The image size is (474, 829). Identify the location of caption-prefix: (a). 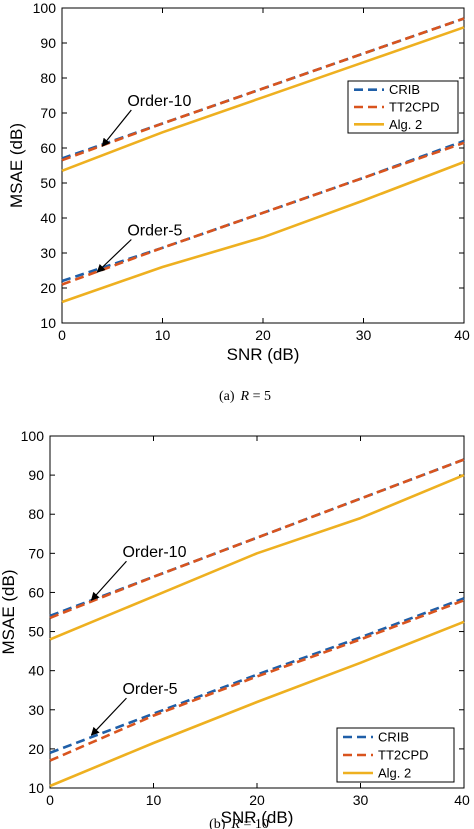
(227, 396).